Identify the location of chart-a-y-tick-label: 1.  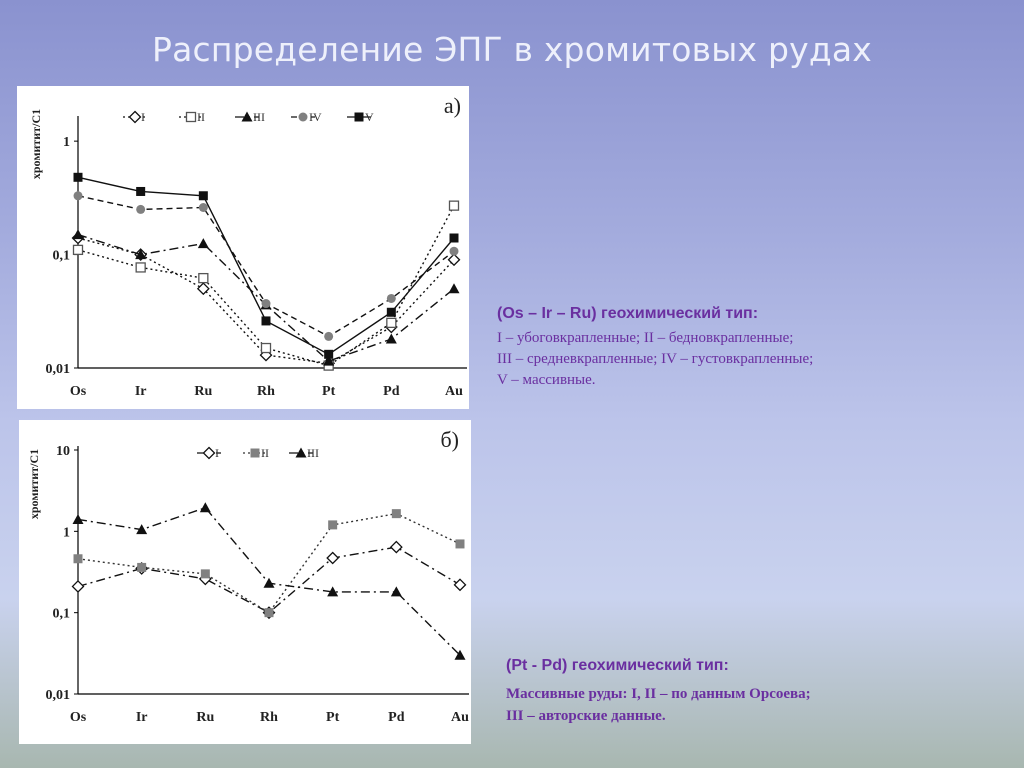
(66, 142).